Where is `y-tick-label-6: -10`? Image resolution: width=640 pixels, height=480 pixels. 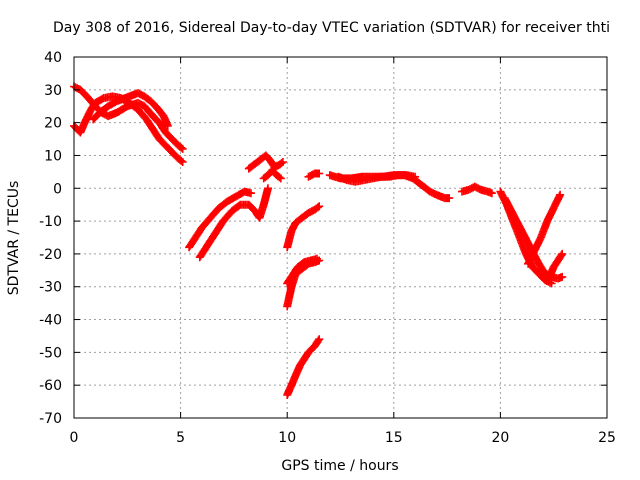
y-tick-label-6: -10 is located at coordinates (50, 222).